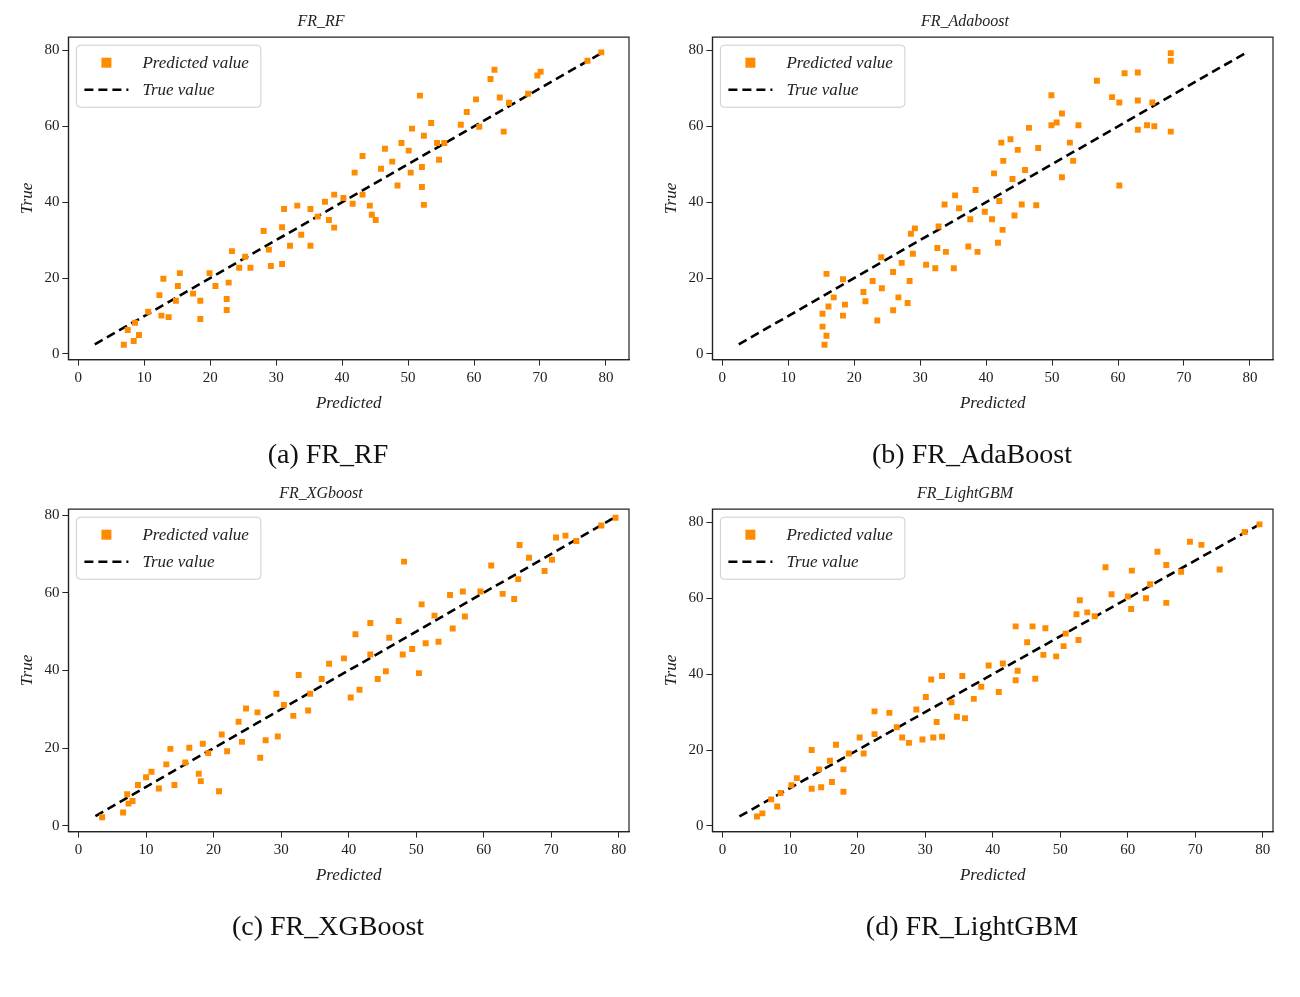 This screenshot has width=1300, height=997. Describe the element at coordinates (972, 454) in the screenshot. I see `text: (b) FR_AdaBoost` at that location.